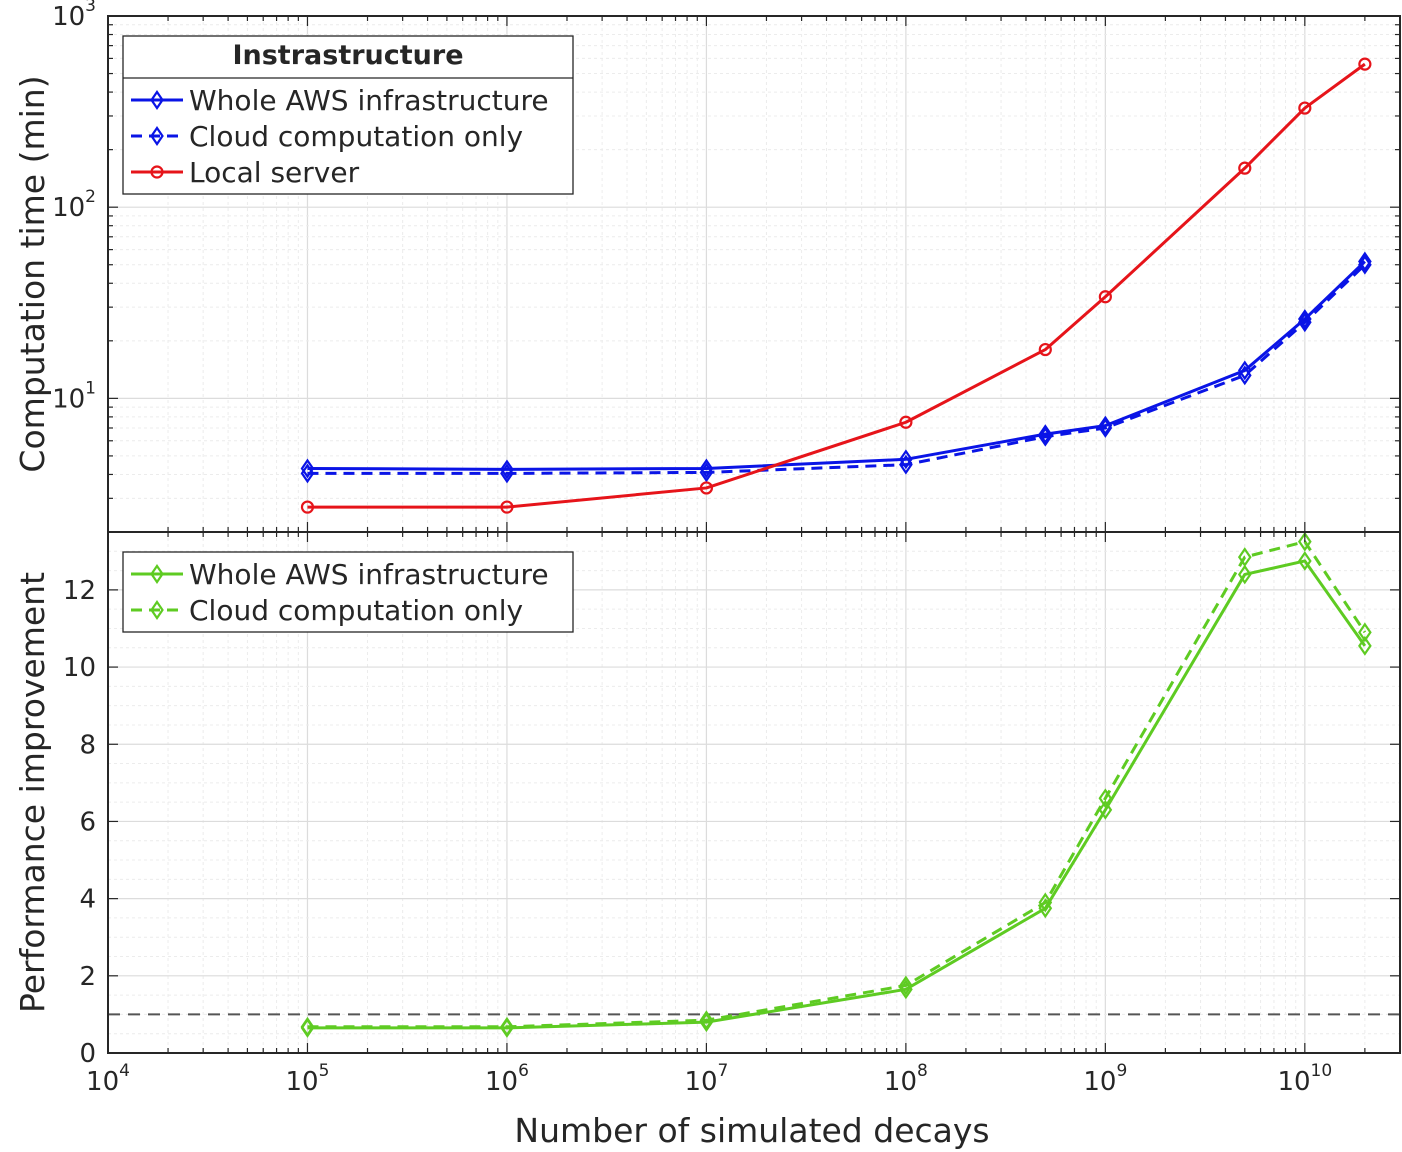 The image size is (1402, 1152). What do you see at coordinates (90, 388) in the screenshot?
I see `tick-exponent: 1` at bounding box center [90, 388].